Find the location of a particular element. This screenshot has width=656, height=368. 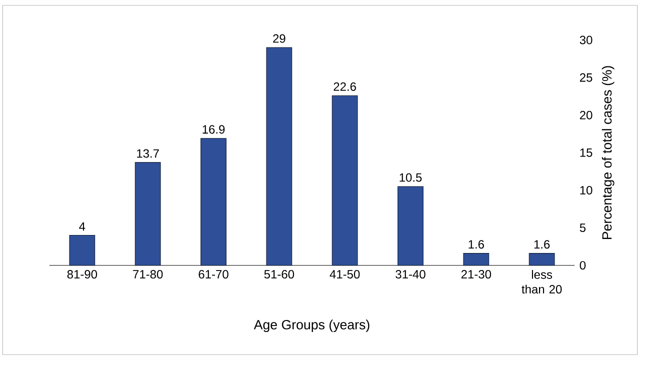

y-tick-label: 25 is located at coordinates (586, 77).